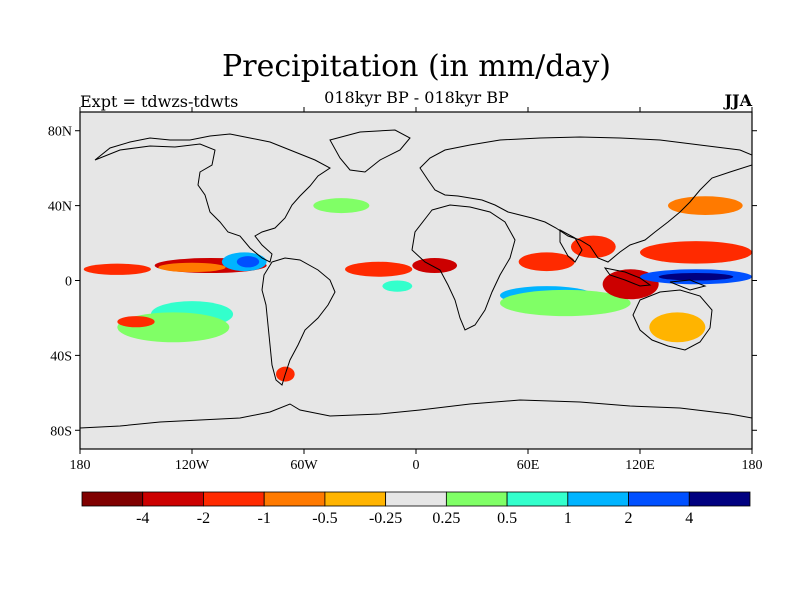 This screenshot has height=600, width=800. I want to click on anomaly-indian-ocean-green, so click(565, 303).